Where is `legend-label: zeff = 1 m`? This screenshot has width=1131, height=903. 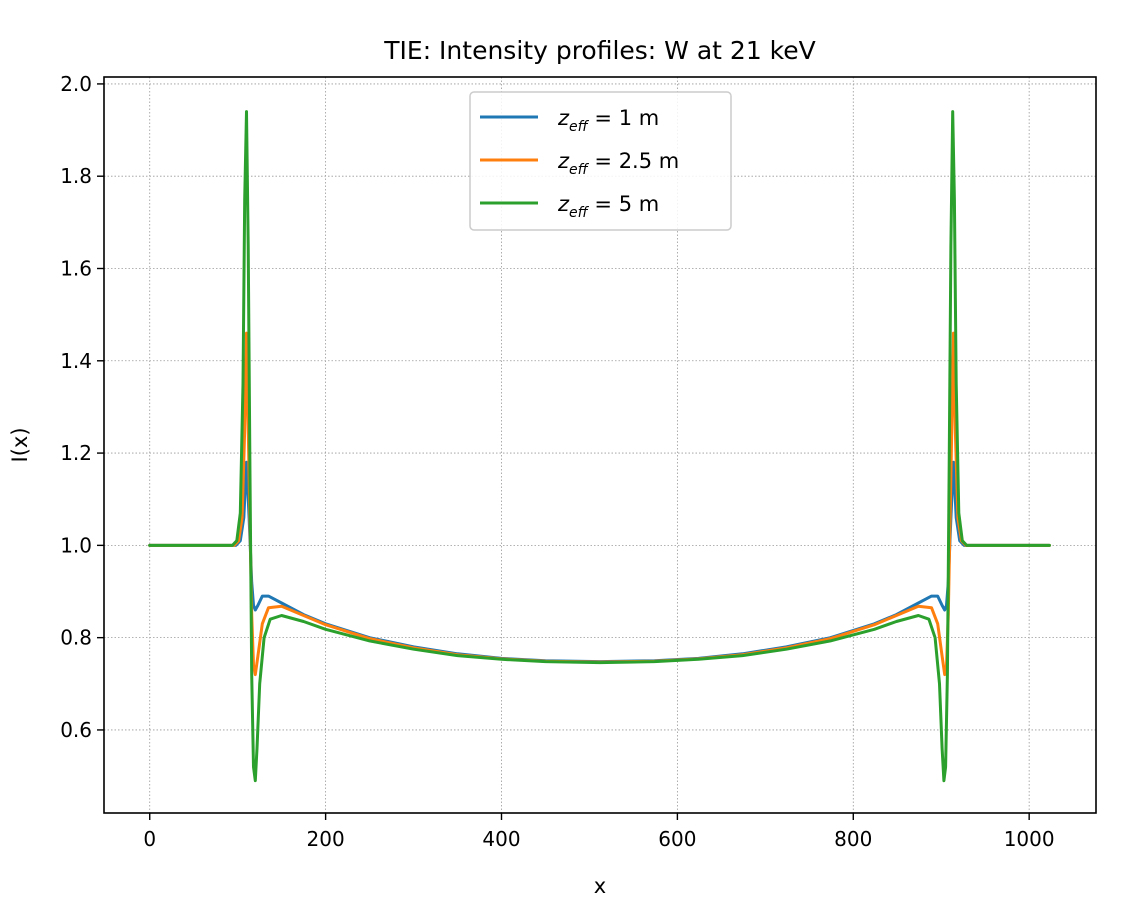
legend-label: zeff = 1 m is located at coordinates (608, 120).